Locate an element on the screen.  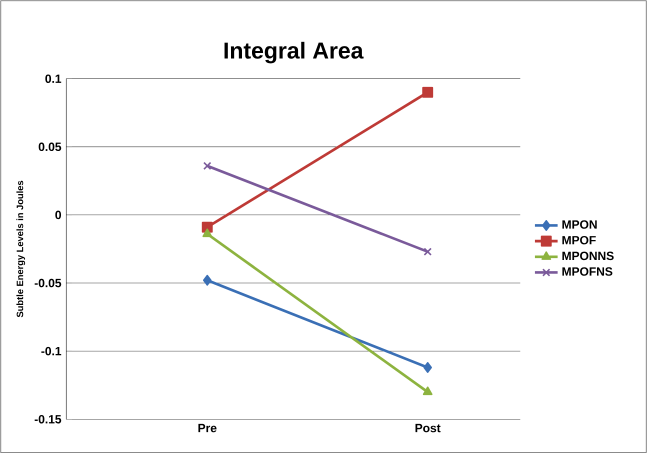
y-tick-label: 0.1 is located at coordinates (53, 78).